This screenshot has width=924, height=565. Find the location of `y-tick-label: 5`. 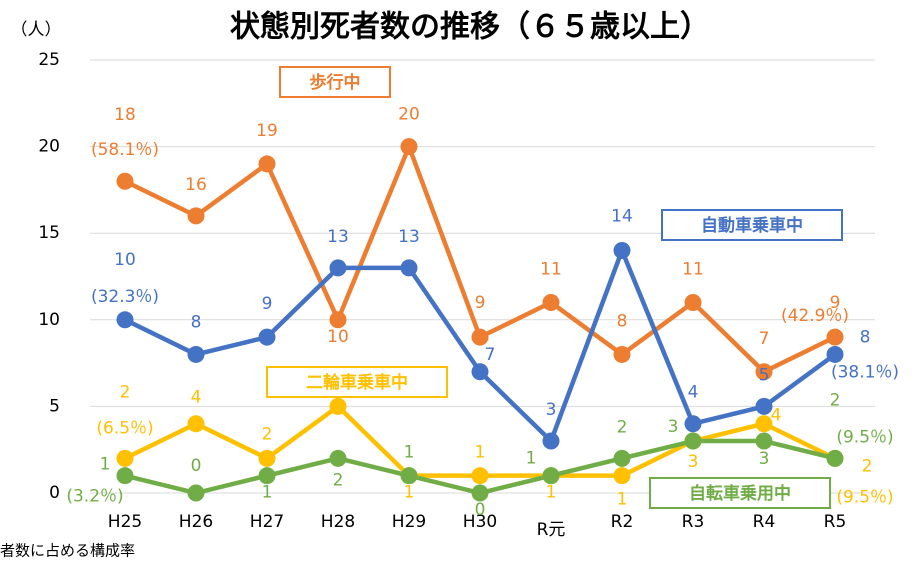

y-tick-label: 5 is located at coordinates (54, 406).